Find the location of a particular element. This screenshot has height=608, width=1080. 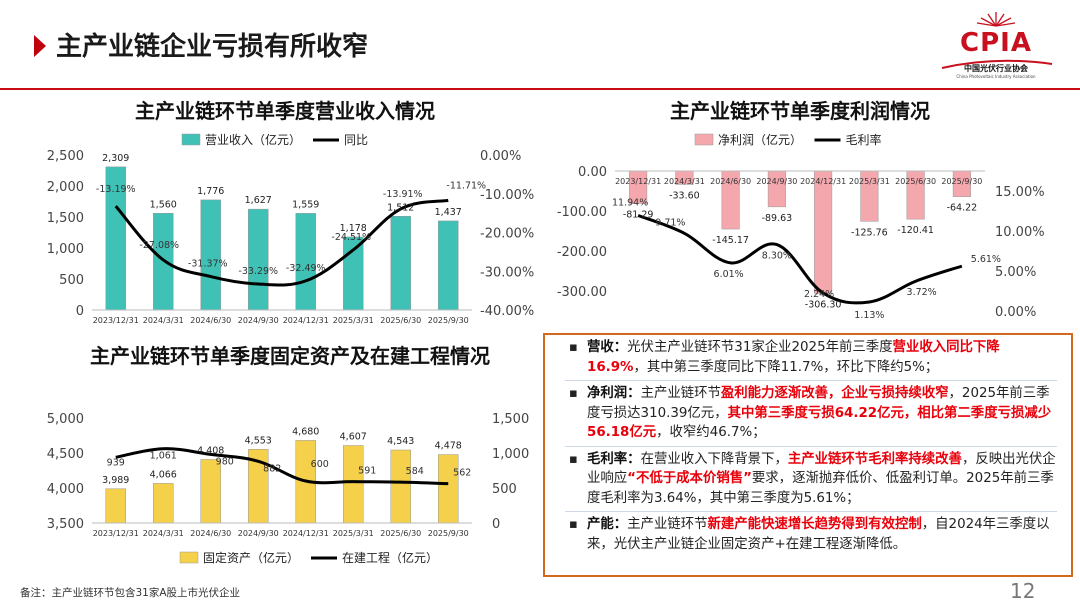

line-data-label: 5.61% is located at coordinates (986, 259).